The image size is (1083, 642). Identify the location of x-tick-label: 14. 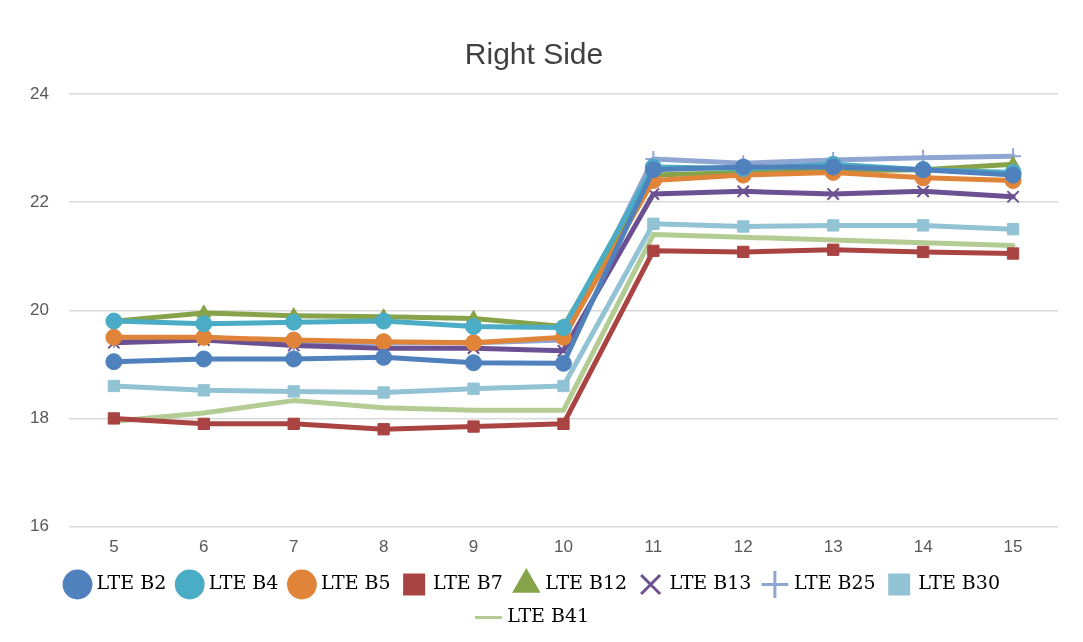
(923, 547).